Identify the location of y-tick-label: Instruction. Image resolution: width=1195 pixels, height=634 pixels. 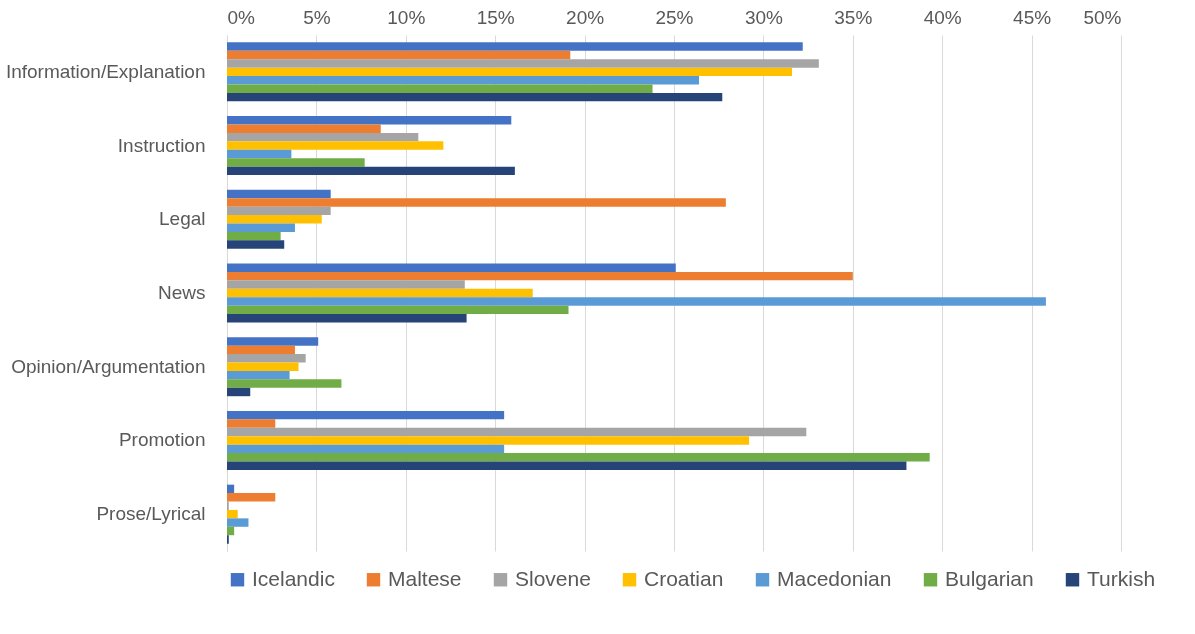
(161, 145).